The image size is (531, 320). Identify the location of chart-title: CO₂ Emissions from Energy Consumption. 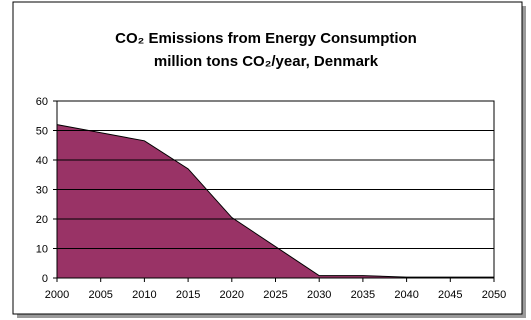
(266, 38).